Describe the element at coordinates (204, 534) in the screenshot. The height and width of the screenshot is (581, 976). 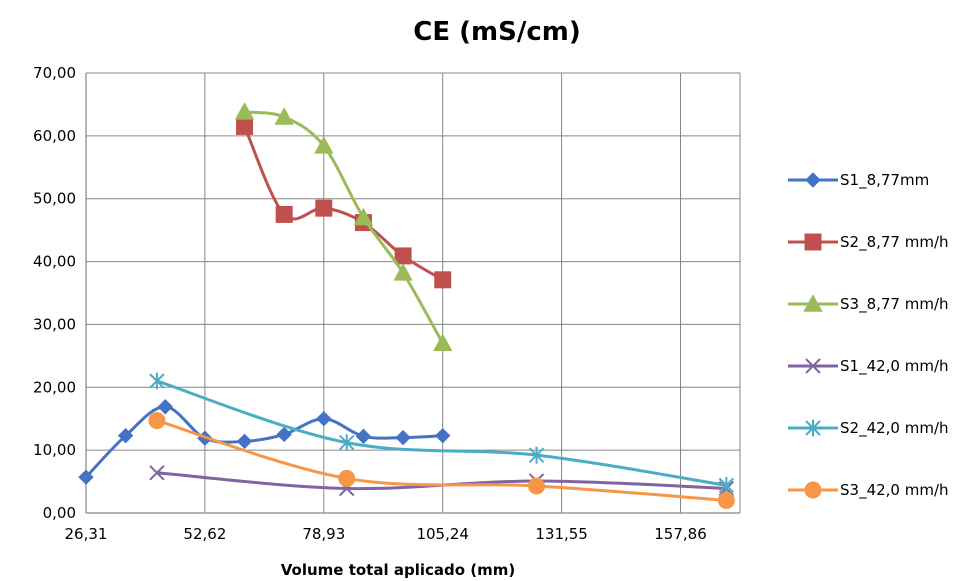
I see `x-tick-label: 52,62` at that location.